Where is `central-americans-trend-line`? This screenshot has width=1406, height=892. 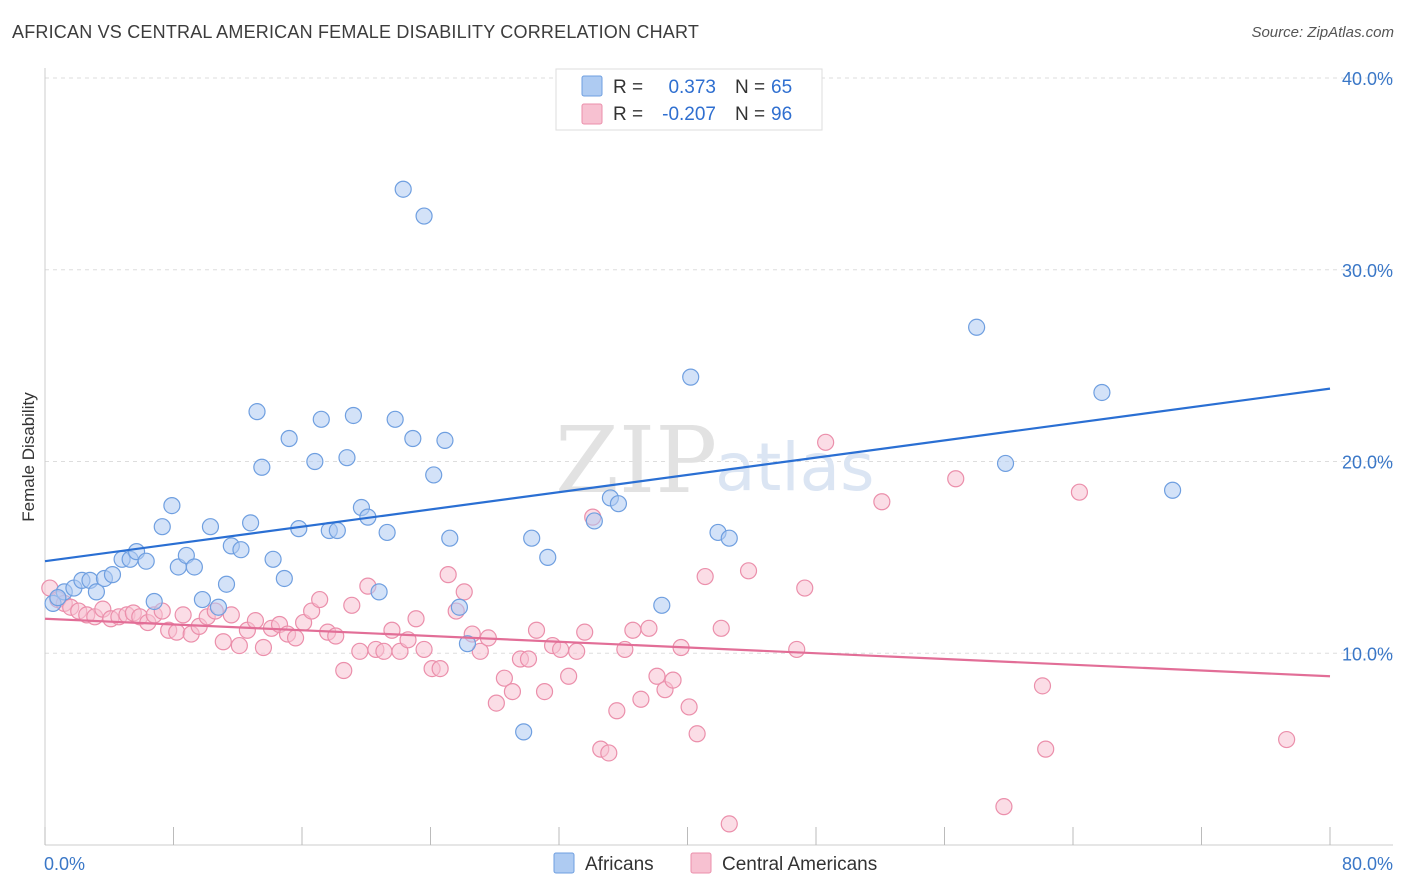
central-americans-trend-line is located at coordinates (687, 647).